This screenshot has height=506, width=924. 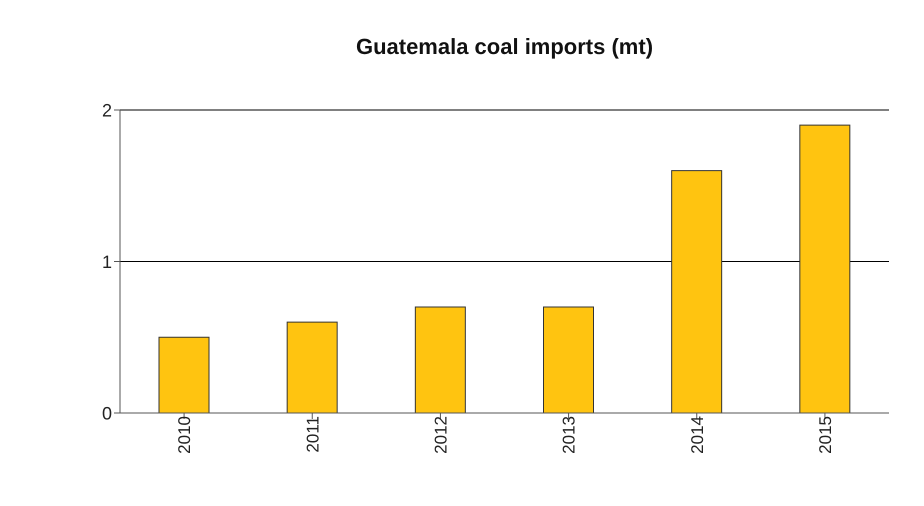 What do you see at coordinates (825, 435) in the screenshot?
I see `x-tick-label: 2015` at bounding box center [825, 435].